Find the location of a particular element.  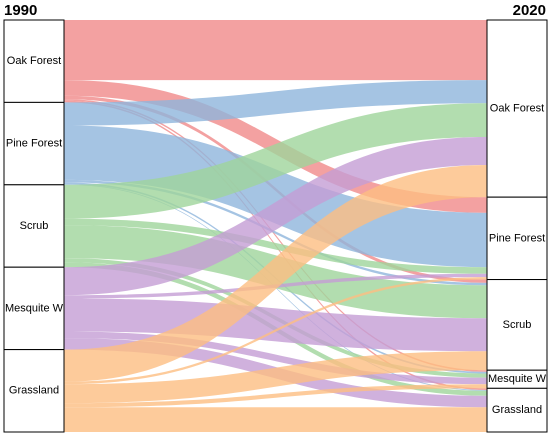

source-label: Scrub is located at coordinates (34, 226).